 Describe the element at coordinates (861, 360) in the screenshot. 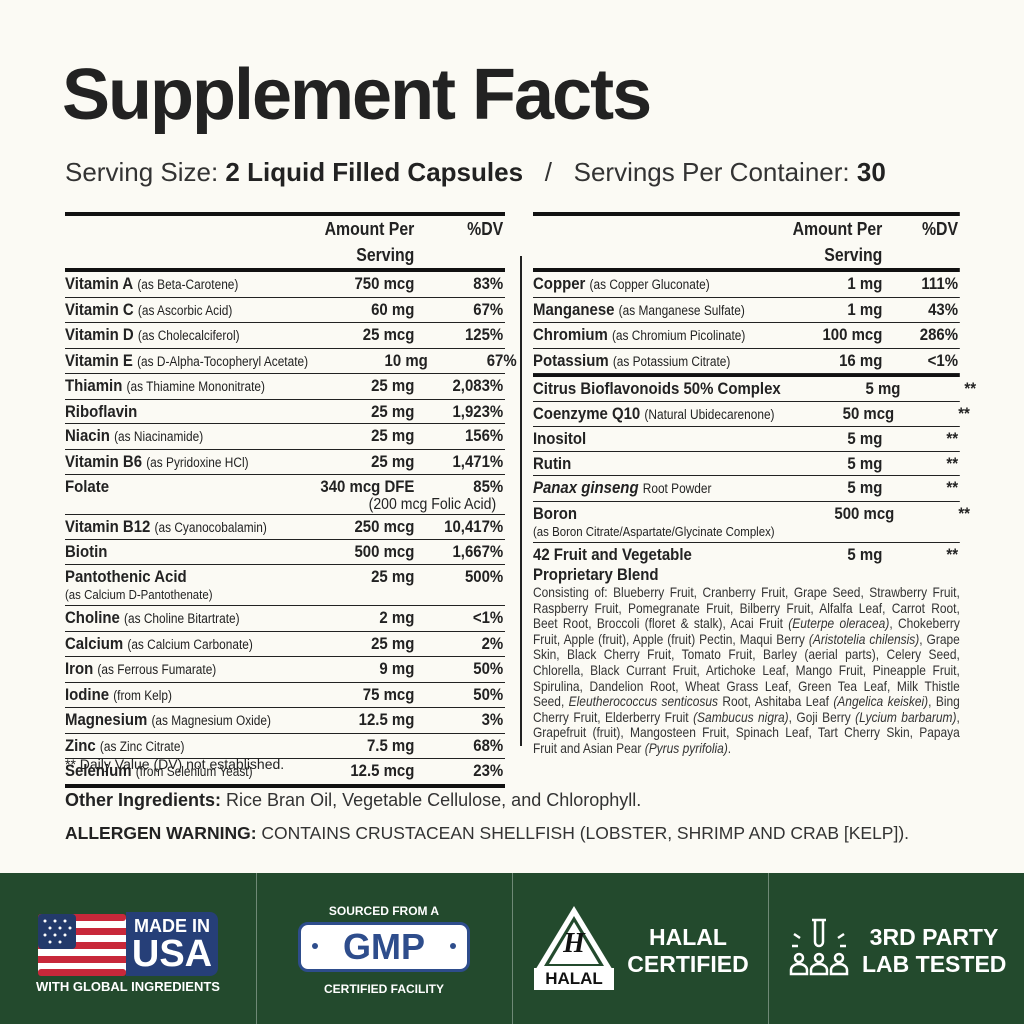

I see `amount: 16 mg` at that location.